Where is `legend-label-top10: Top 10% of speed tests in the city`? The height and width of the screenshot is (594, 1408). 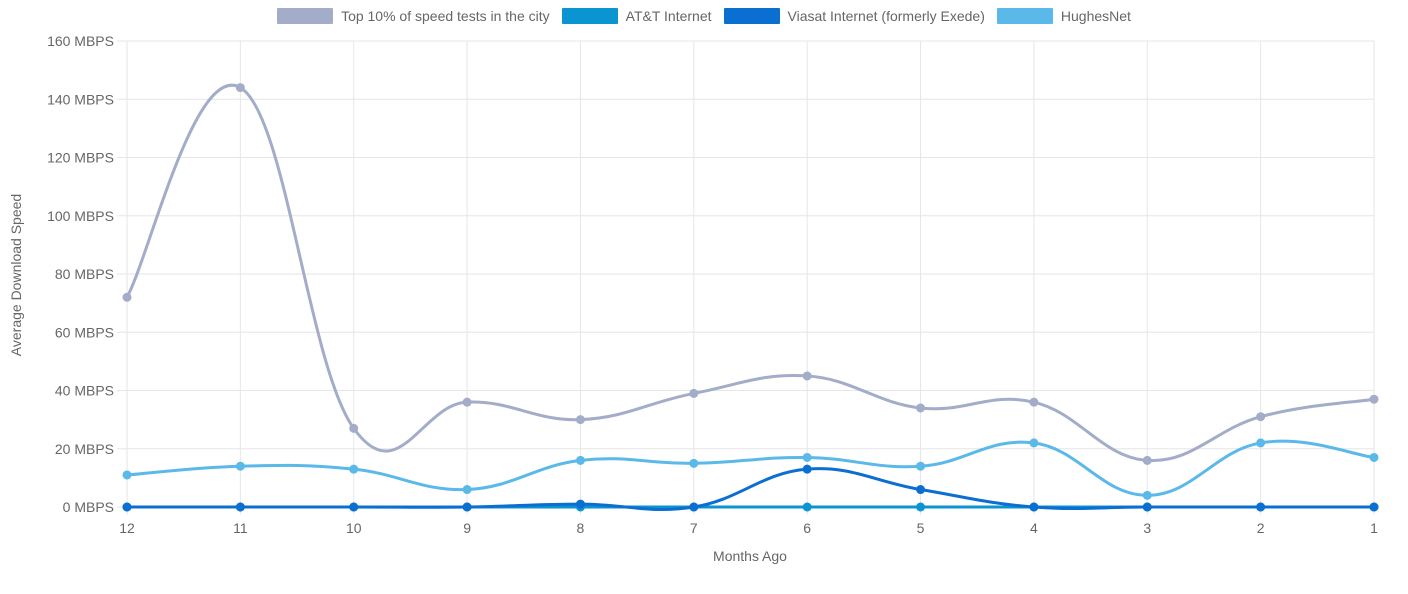 legend-label-top10: Top 10% of speed tests in the city is located at coordinates (445, 16).